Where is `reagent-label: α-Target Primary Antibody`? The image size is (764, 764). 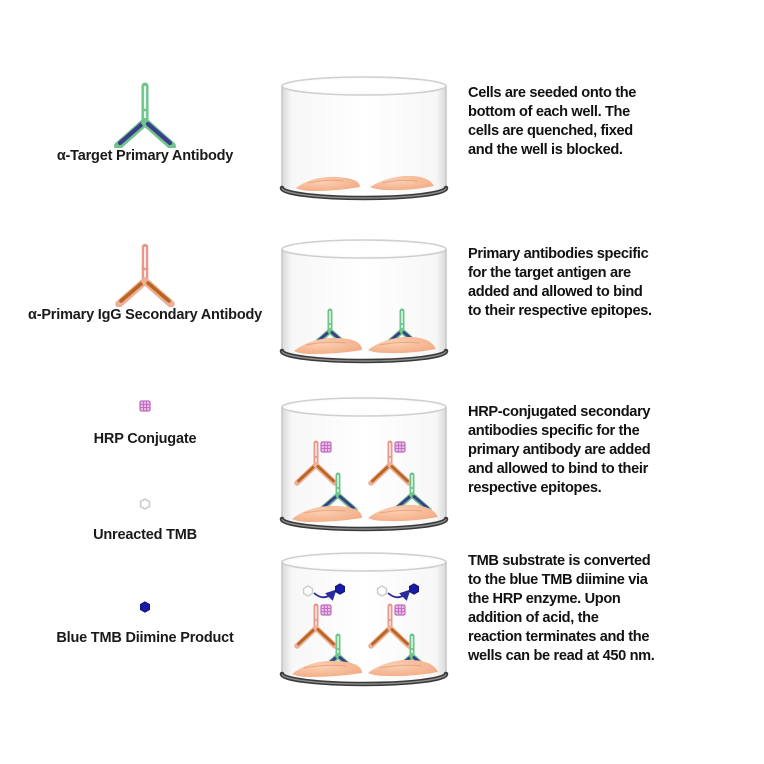
reagent-label: α-Target Primary Antibody is located at coordinates (145, 156).